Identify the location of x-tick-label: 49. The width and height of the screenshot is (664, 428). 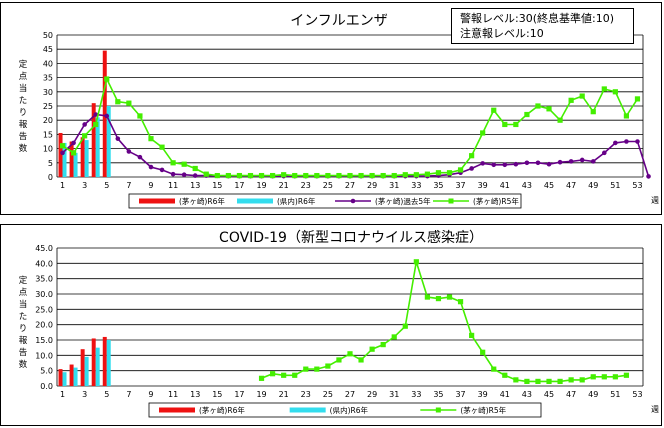
(593, 185).